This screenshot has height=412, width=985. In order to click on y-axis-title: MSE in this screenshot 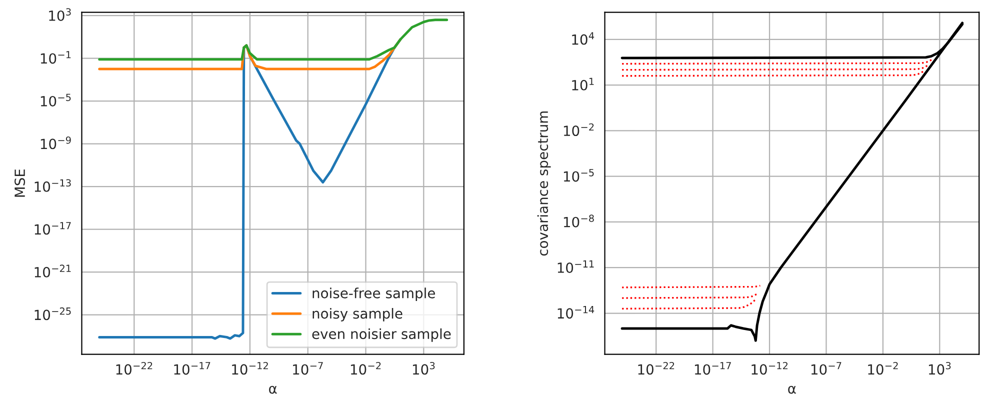, I will do `click(20, 183)`.